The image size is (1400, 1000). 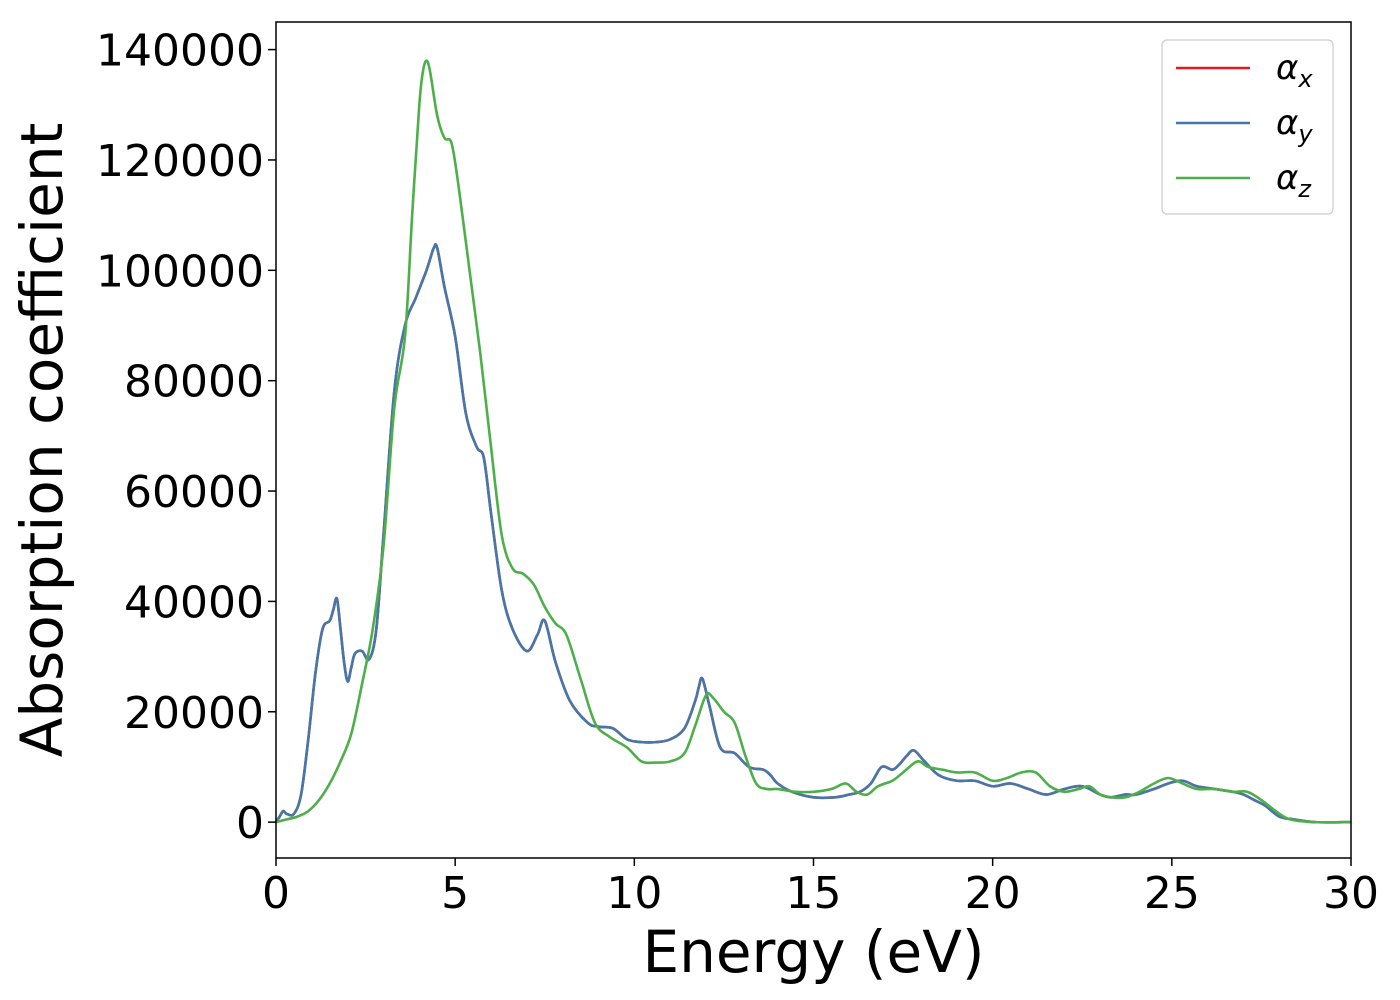 What do you see at coordinates (1294, 125) in the screenshot?
I see `legend-label-alpha-y: αy` at bounding box center [1294, 125].